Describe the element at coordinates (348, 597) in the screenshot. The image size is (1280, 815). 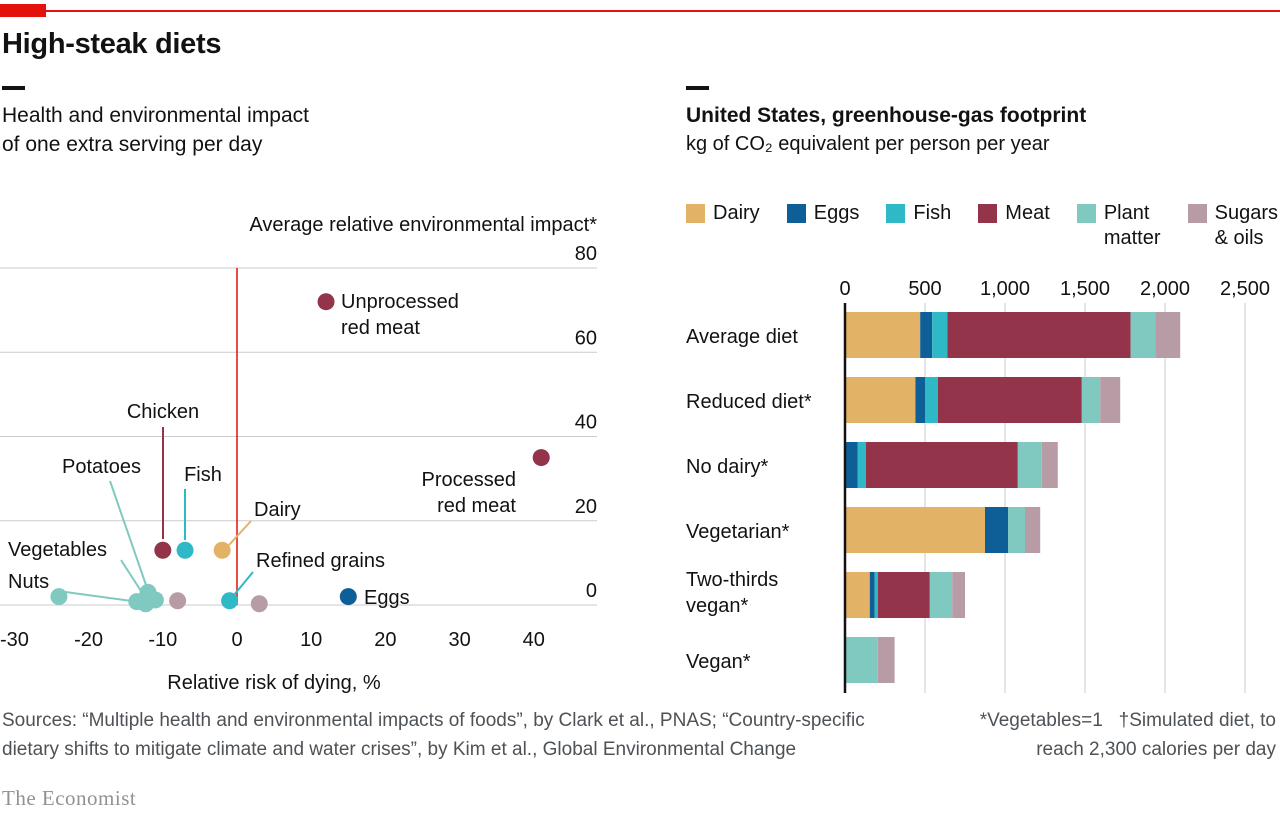
I see `scatter-point-eggs` at that location.